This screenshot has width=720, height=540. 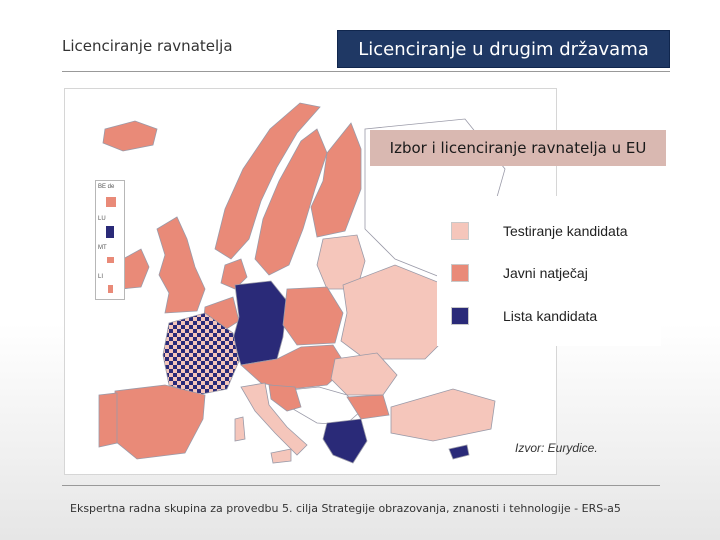 I want to click on inset-label-li: LI, so click(x=101, y=277).